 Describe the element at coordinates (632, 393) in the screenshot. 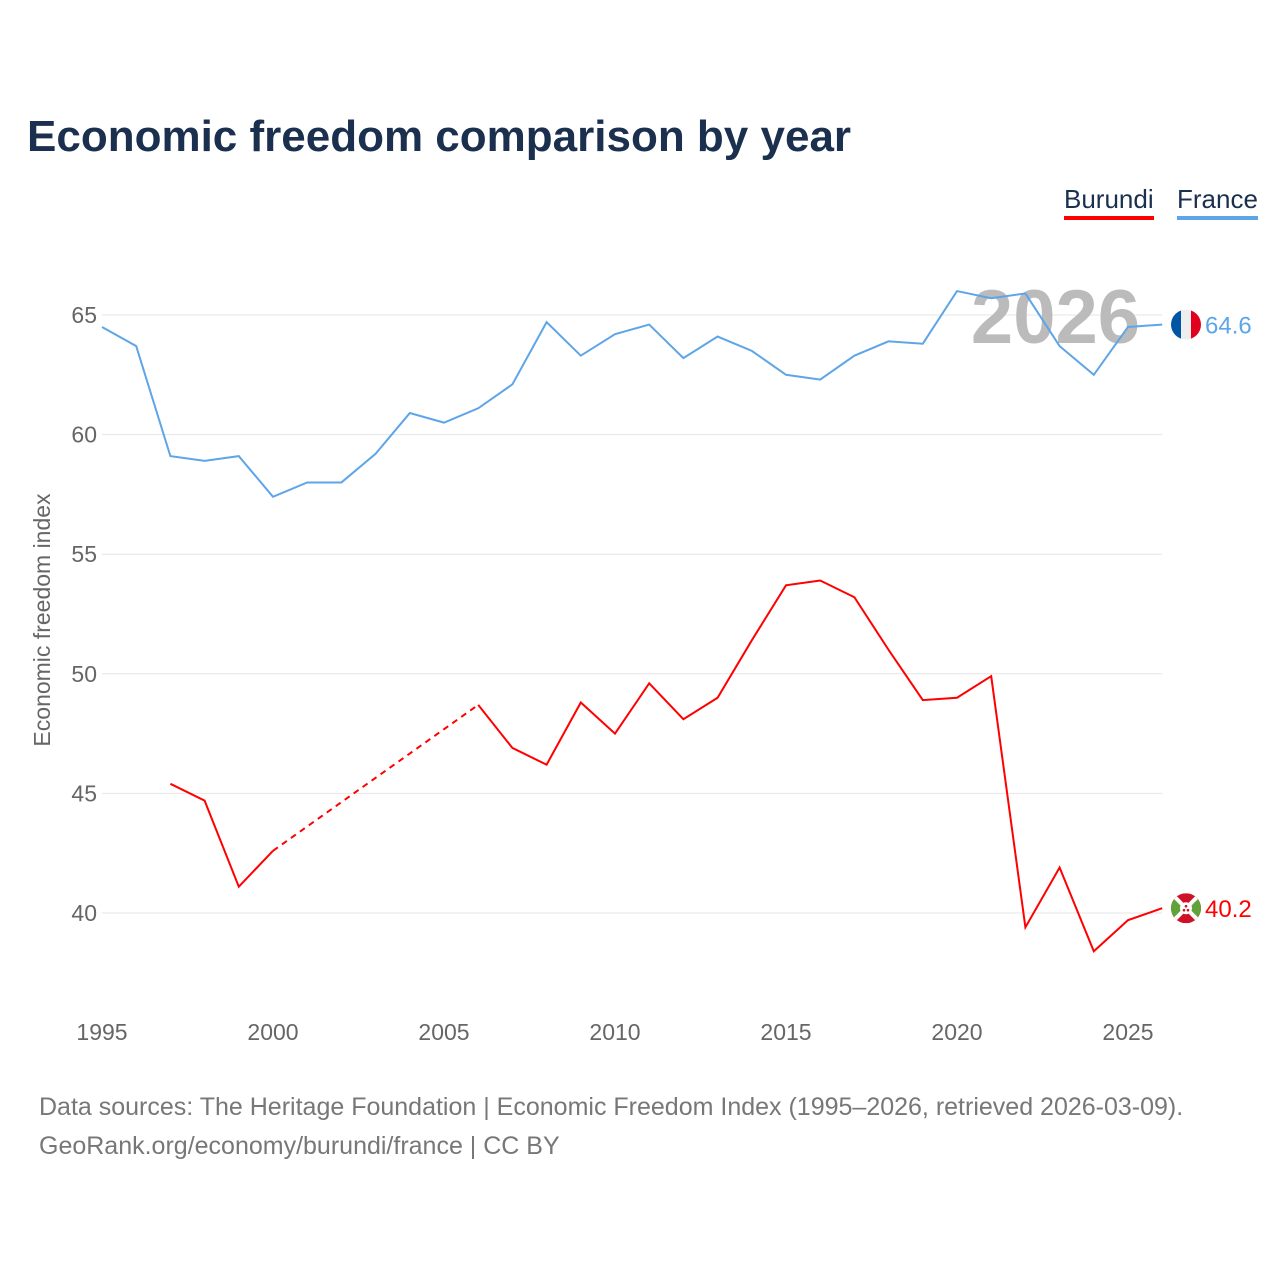

I see `france-line` at that location.